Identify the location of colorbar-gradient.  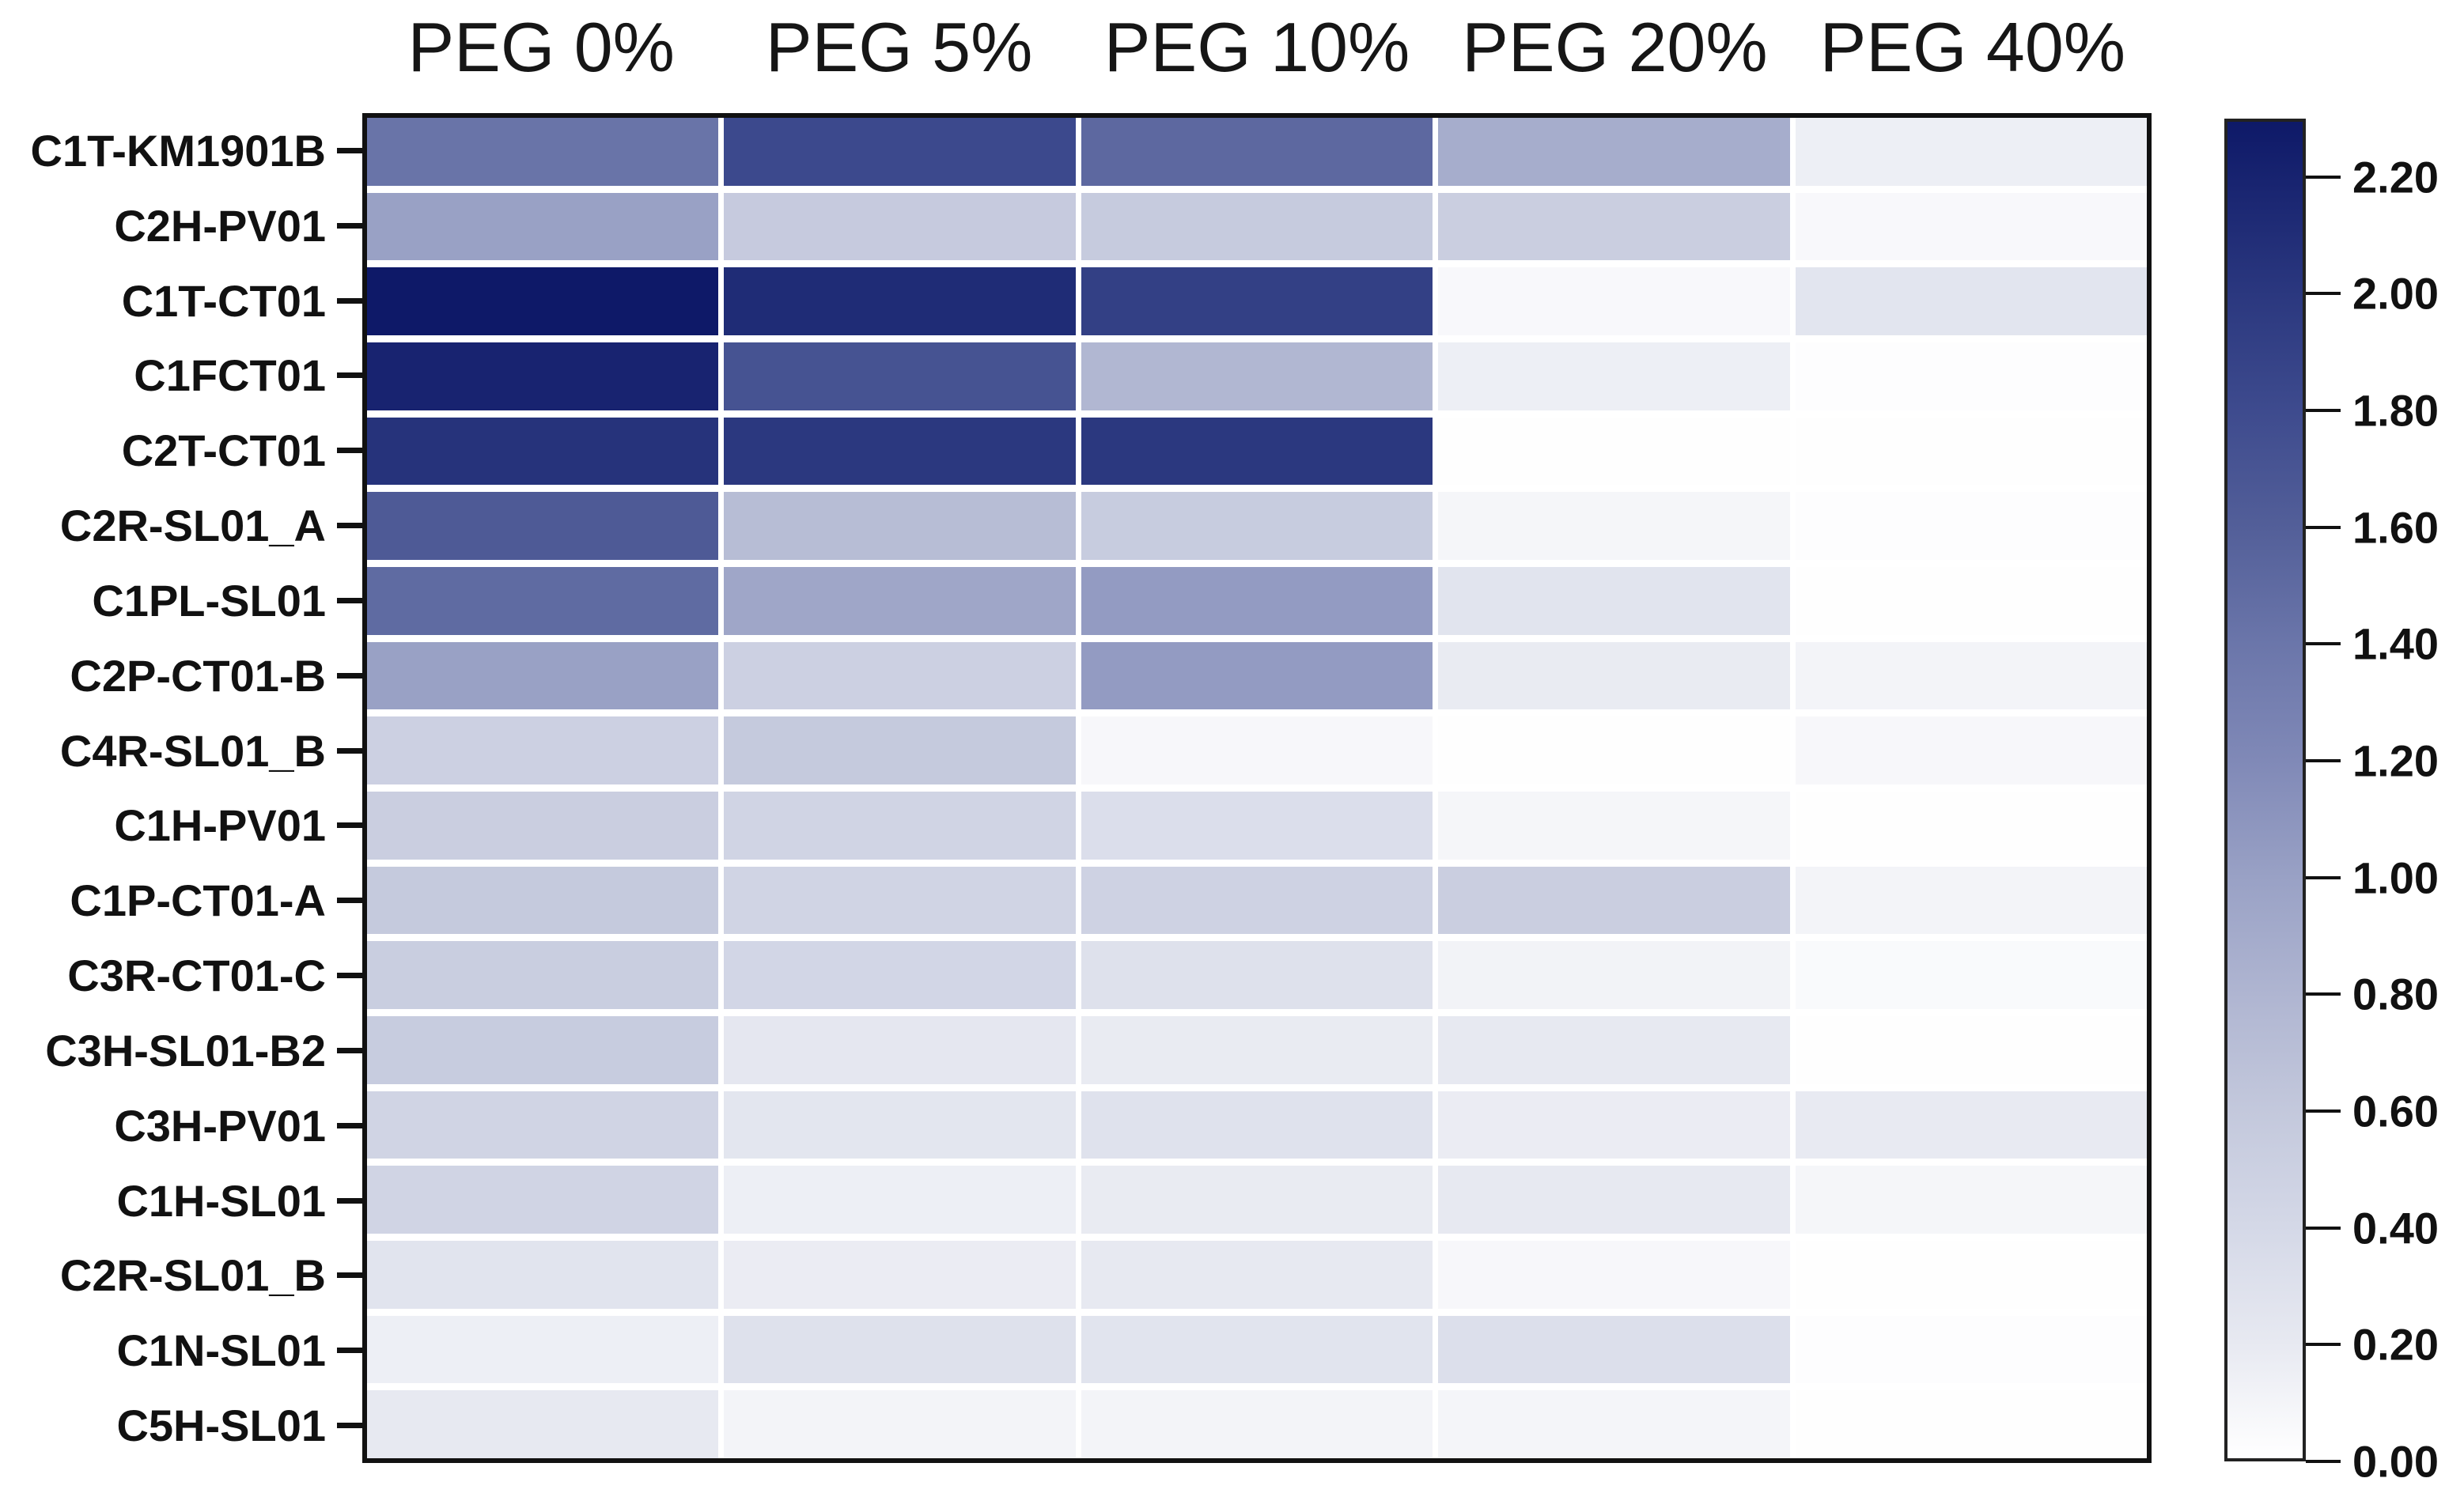
(2265, 790).